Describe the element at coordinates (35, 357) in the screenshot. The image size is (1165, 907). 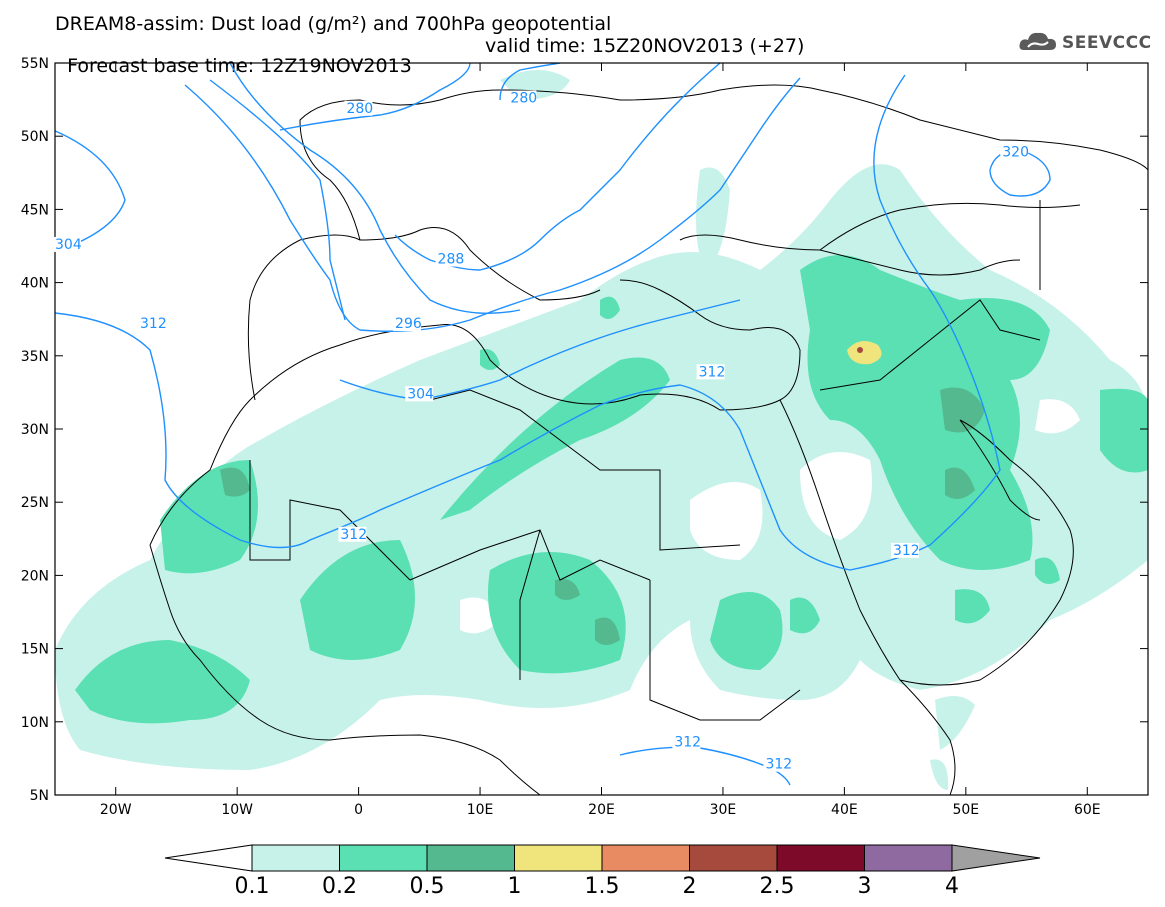
I see `lat-label: 35N` at that location.